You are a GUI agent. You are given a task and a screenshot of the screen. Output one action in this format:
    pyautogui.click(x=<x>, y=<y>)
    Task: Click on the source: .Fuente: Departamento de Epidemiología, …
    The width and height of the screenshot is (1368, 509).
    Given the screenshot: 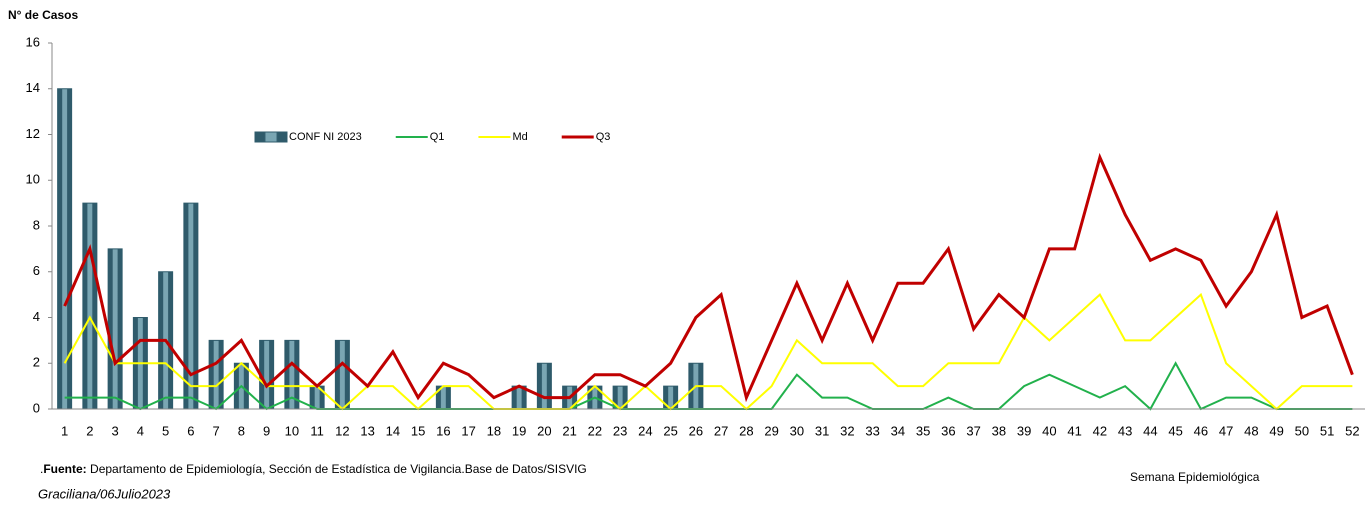 What is the action you would take?
    pyautogui.click(x=313, y=469)
    